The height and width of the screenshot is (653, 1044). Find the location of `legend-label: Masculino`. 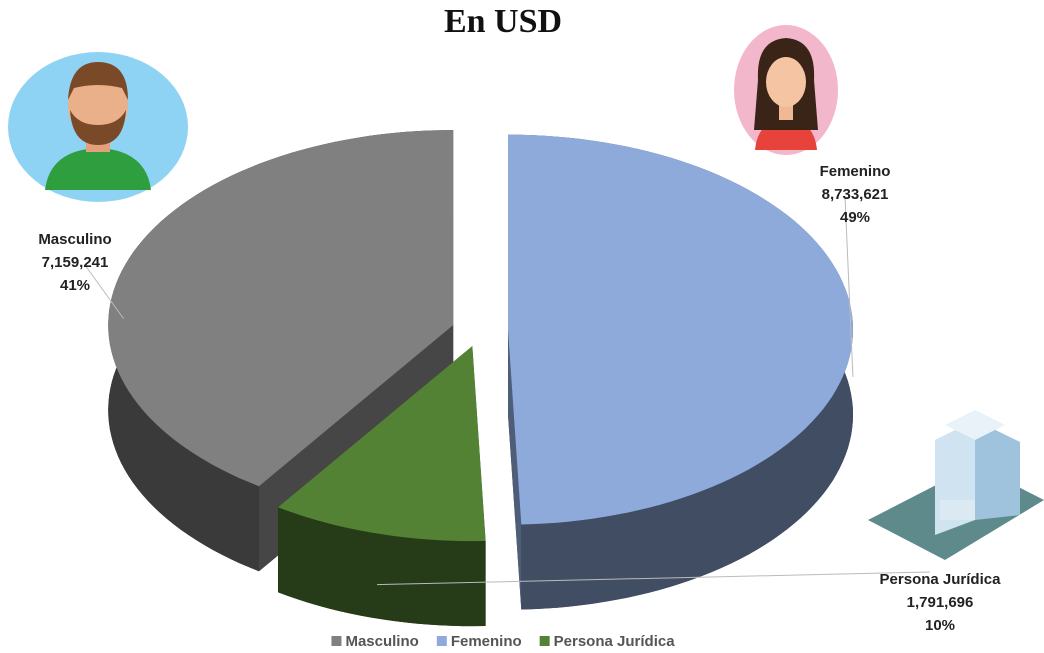

legend-label: Masculino is located at coordinates (381, 641).